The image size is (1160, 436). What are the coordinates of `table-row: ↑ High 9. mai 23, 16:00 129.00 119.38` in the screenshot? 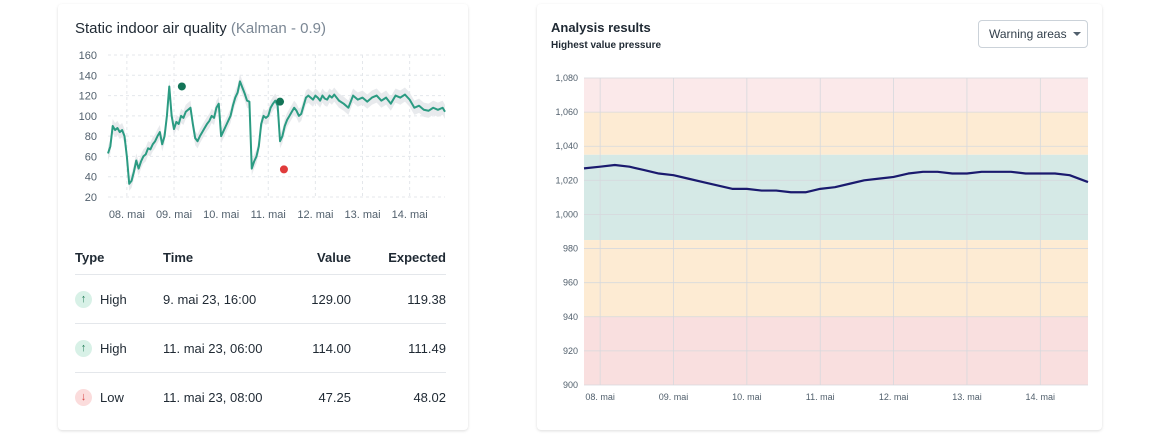 It's located at (260, 299).